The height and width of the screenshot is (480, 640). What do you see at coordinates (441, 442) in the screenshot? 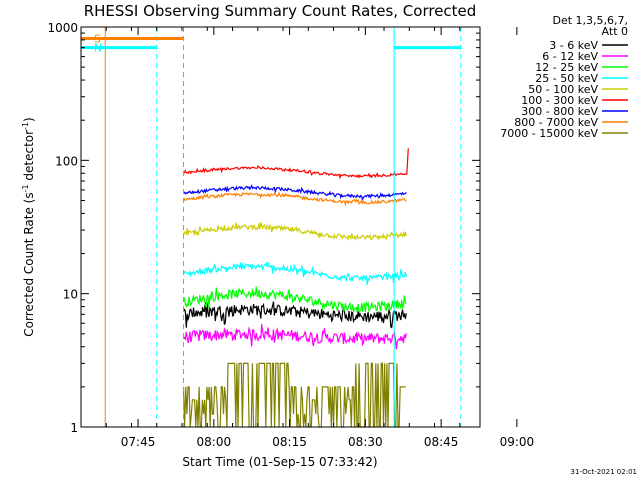
I see `x-tick-label: 08:45` at bounding box center [441, 442].